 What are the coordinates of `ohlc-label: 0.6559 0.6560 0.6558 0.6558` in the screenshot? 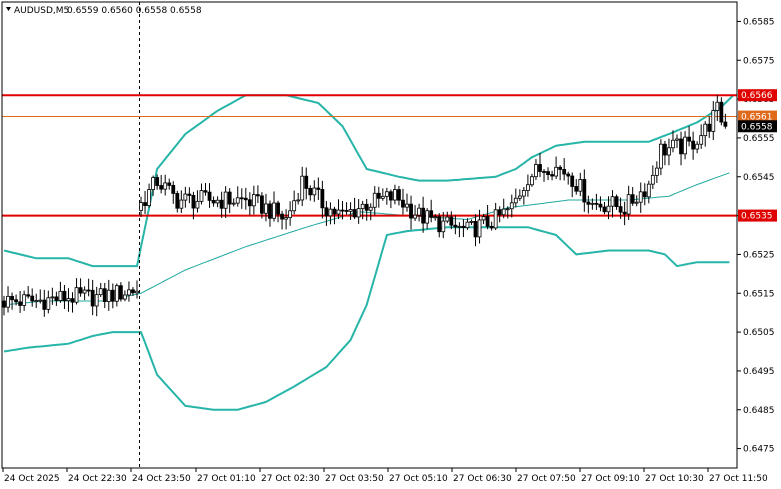 It's located at (134, 11).